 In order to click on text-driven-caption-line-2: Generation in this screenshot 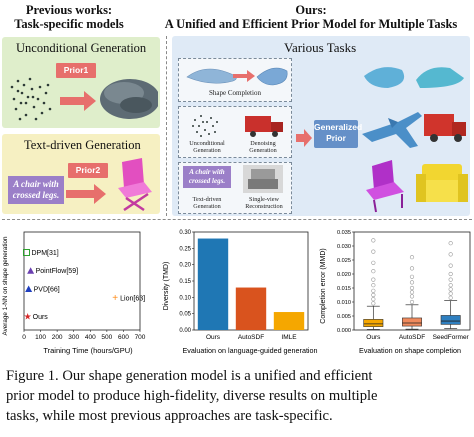, I will do `click(207, 206)`.